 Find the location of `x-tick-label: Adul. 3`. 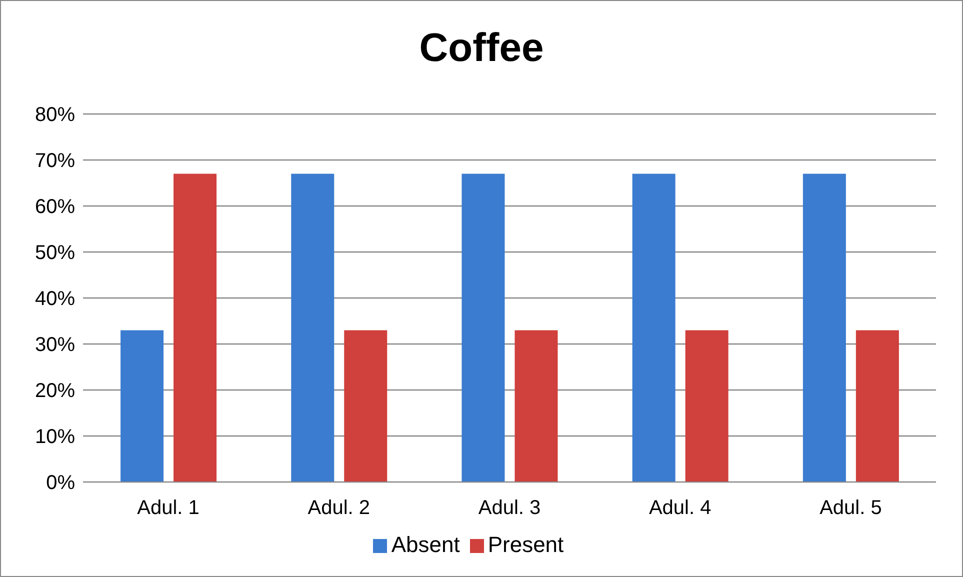

x-tick-label: Adul. 3 is located at coordinates (509, 508).